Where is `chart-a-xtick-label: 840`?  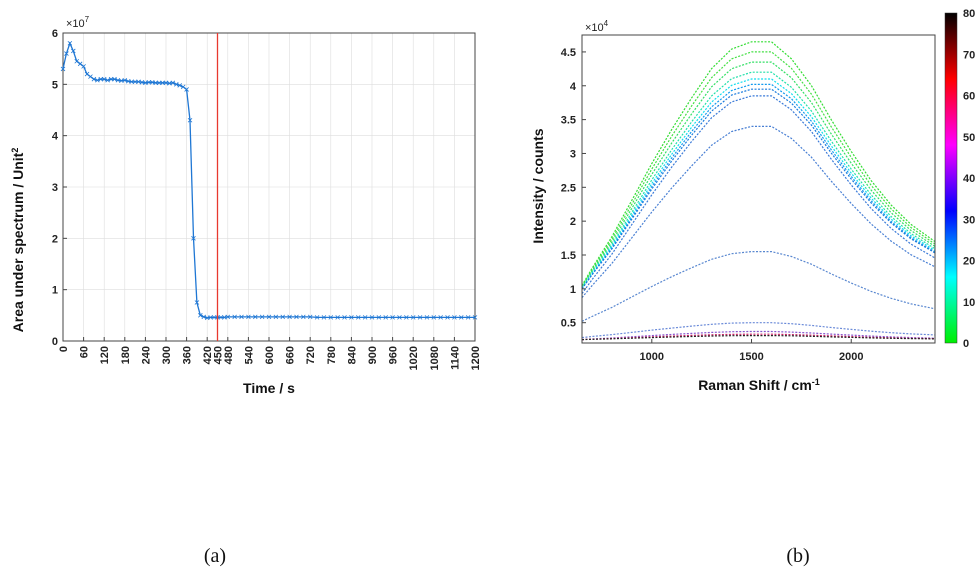 chart-a-xtick-label: 840 is located at coordinates (352, 355).